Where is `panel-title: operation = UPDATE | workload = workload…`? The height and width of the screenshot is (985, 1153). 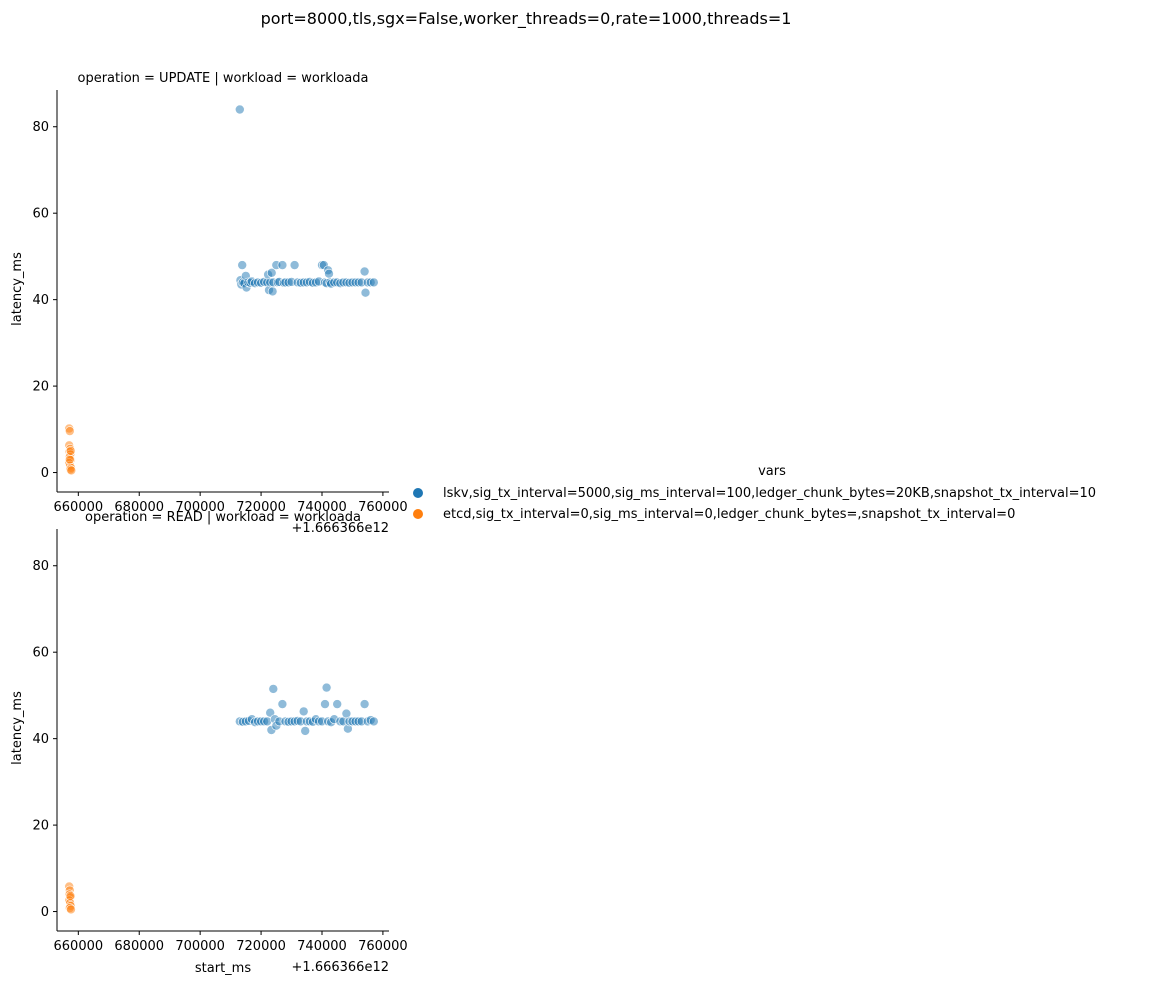 panel-title: operation = UPDATE | workload = workload… is located at coordinates (222, 78).